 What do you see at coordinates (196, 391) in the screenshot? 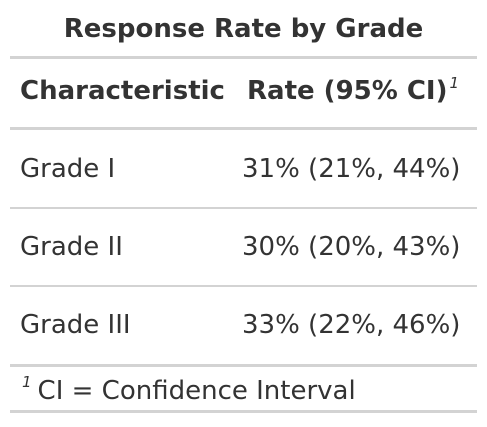
I see `footnote-text: CI = Confidence Interval` at bounding box center [196, 391].